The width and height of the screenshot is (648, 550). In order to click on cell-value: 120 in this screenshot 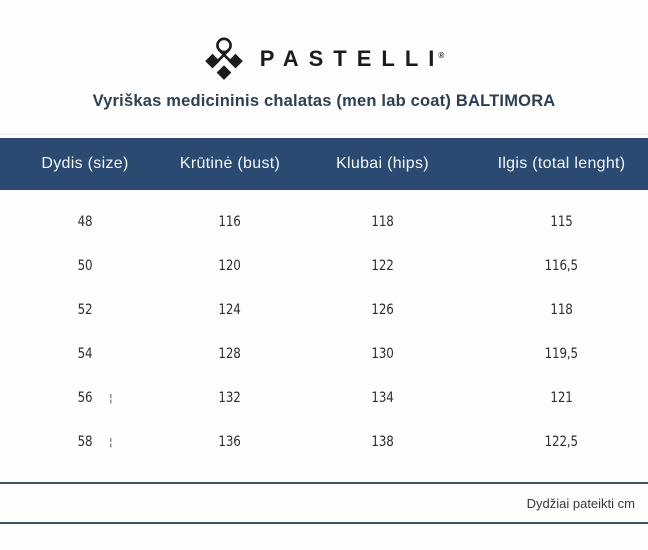, I will do `click(230, 266)`.